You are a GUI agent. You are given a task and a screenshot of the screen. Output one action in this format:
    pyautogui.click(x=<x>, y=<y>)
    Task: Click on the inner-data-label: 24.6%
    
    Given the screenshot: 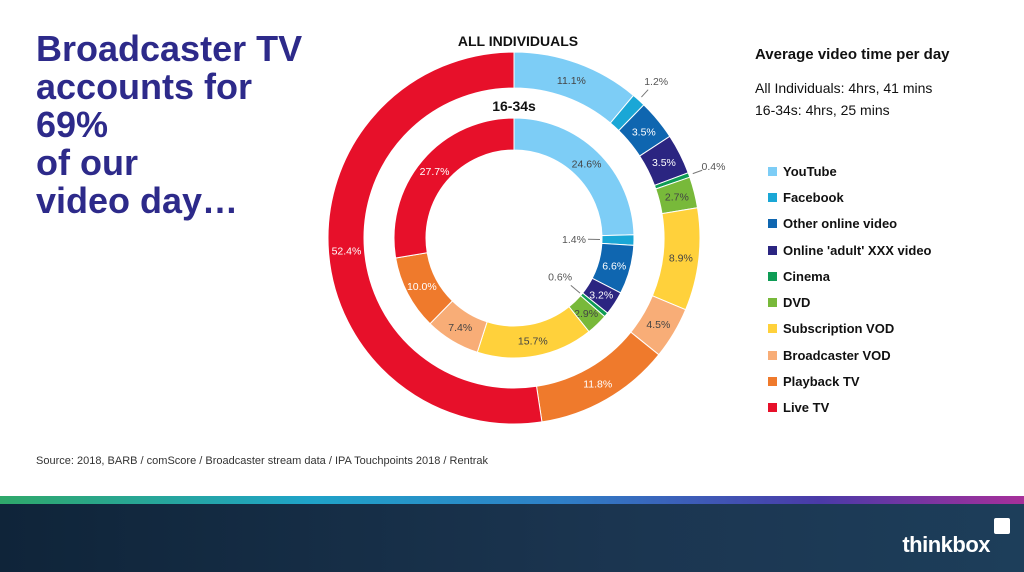 What is the action you would take?
    pyautogui.click(x=587, y=164)
    